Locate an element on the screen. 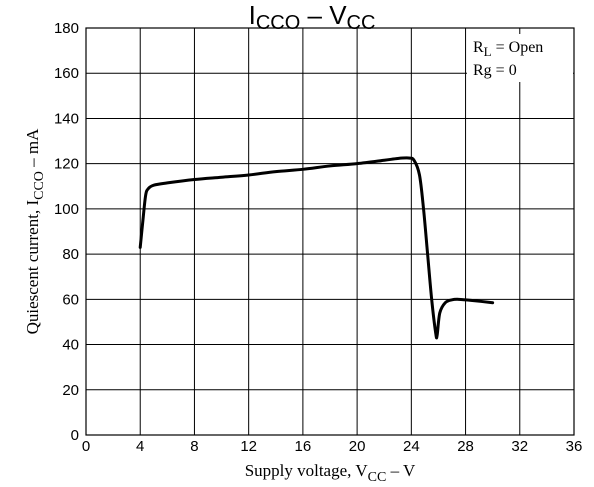  annotation-background is located at coordinates (520, 58).